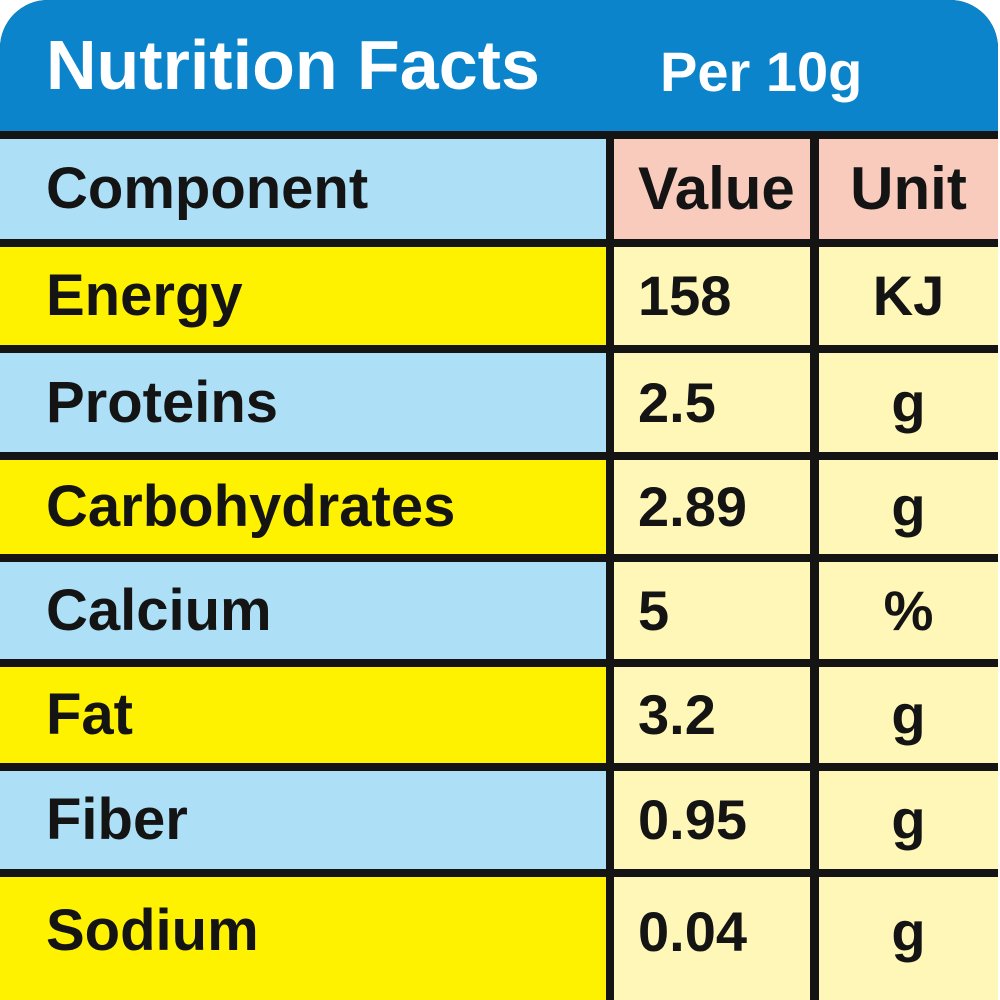 Image resolution: width=1000 pixels, height=1000 pixels. I want to click on column-header-component: Component, so click(303, 189).